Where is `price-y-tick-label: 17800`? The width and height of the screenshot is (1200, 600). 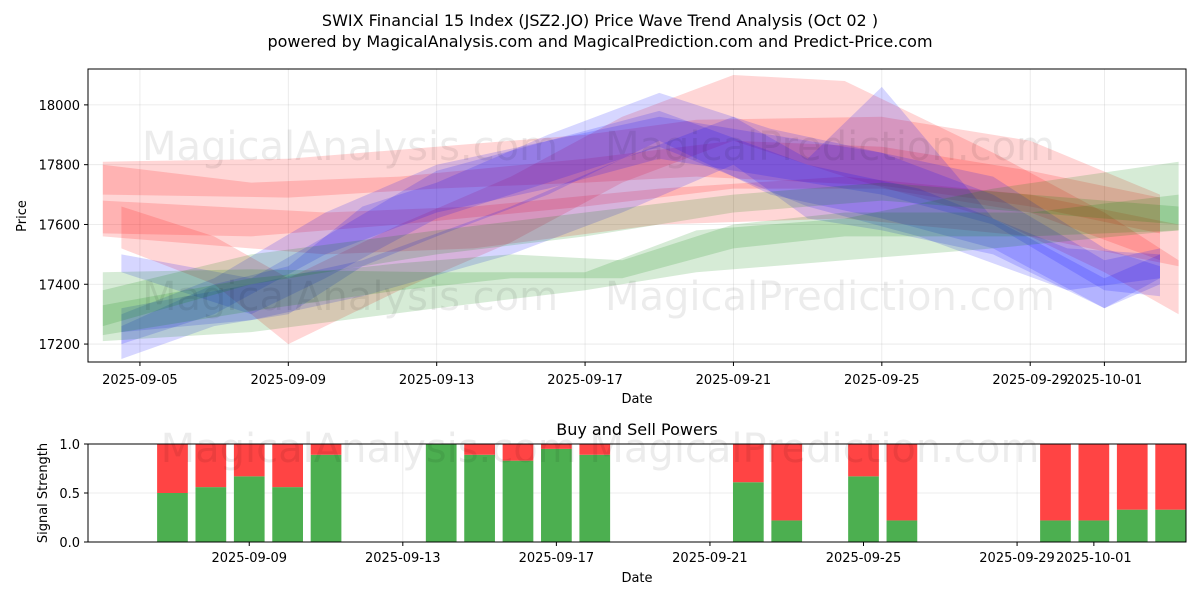
price-y-tick-label: 17800 is located at coordinates (59, 166).